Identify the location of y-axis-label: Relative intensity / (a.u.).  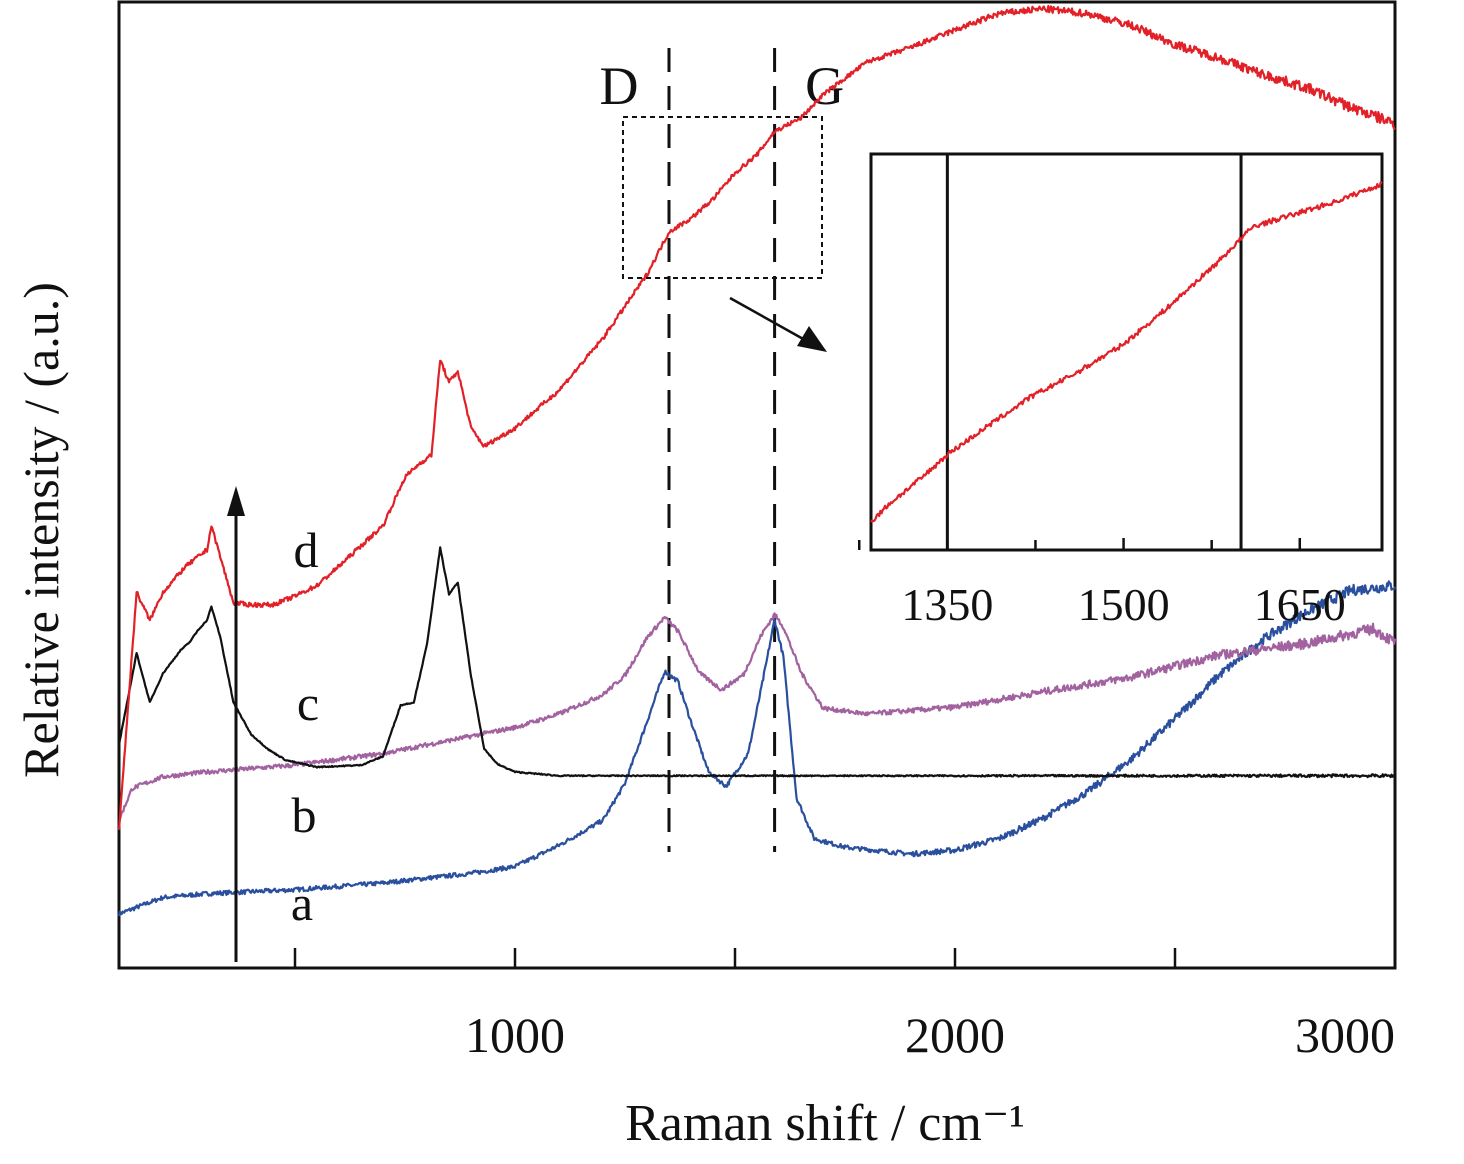
(41, 530).